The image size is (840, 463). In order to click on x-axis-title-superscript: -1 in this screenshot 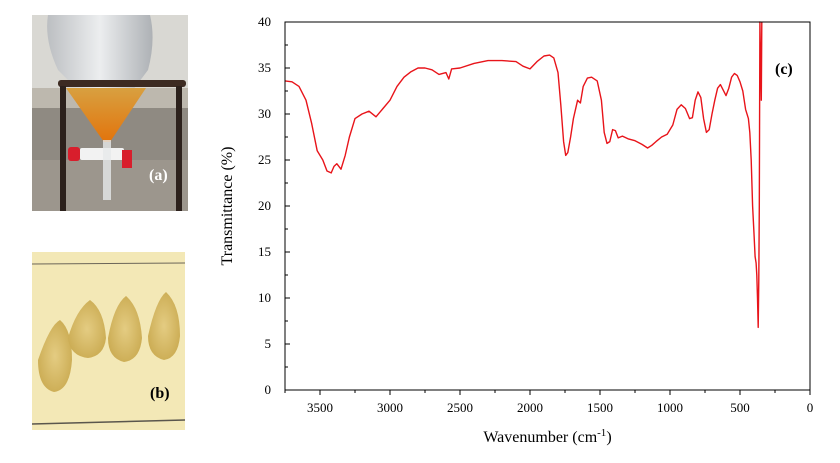, I will do `click(601, 433)`.